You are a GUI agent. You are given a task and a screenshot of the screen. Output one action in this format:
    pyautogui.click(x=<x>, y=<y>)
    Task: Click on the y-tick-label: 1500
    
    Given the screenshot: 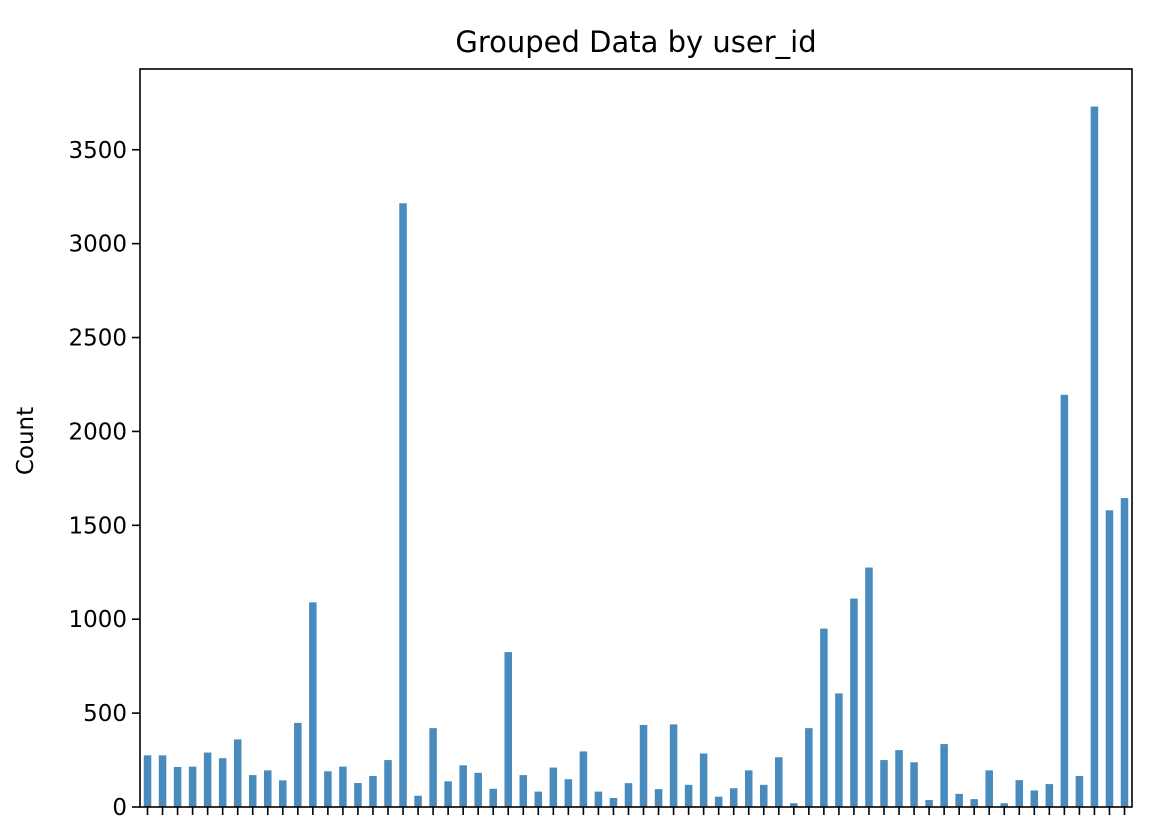 What is the action you would take?
    pyautogui.click(x=97, y=526)
    